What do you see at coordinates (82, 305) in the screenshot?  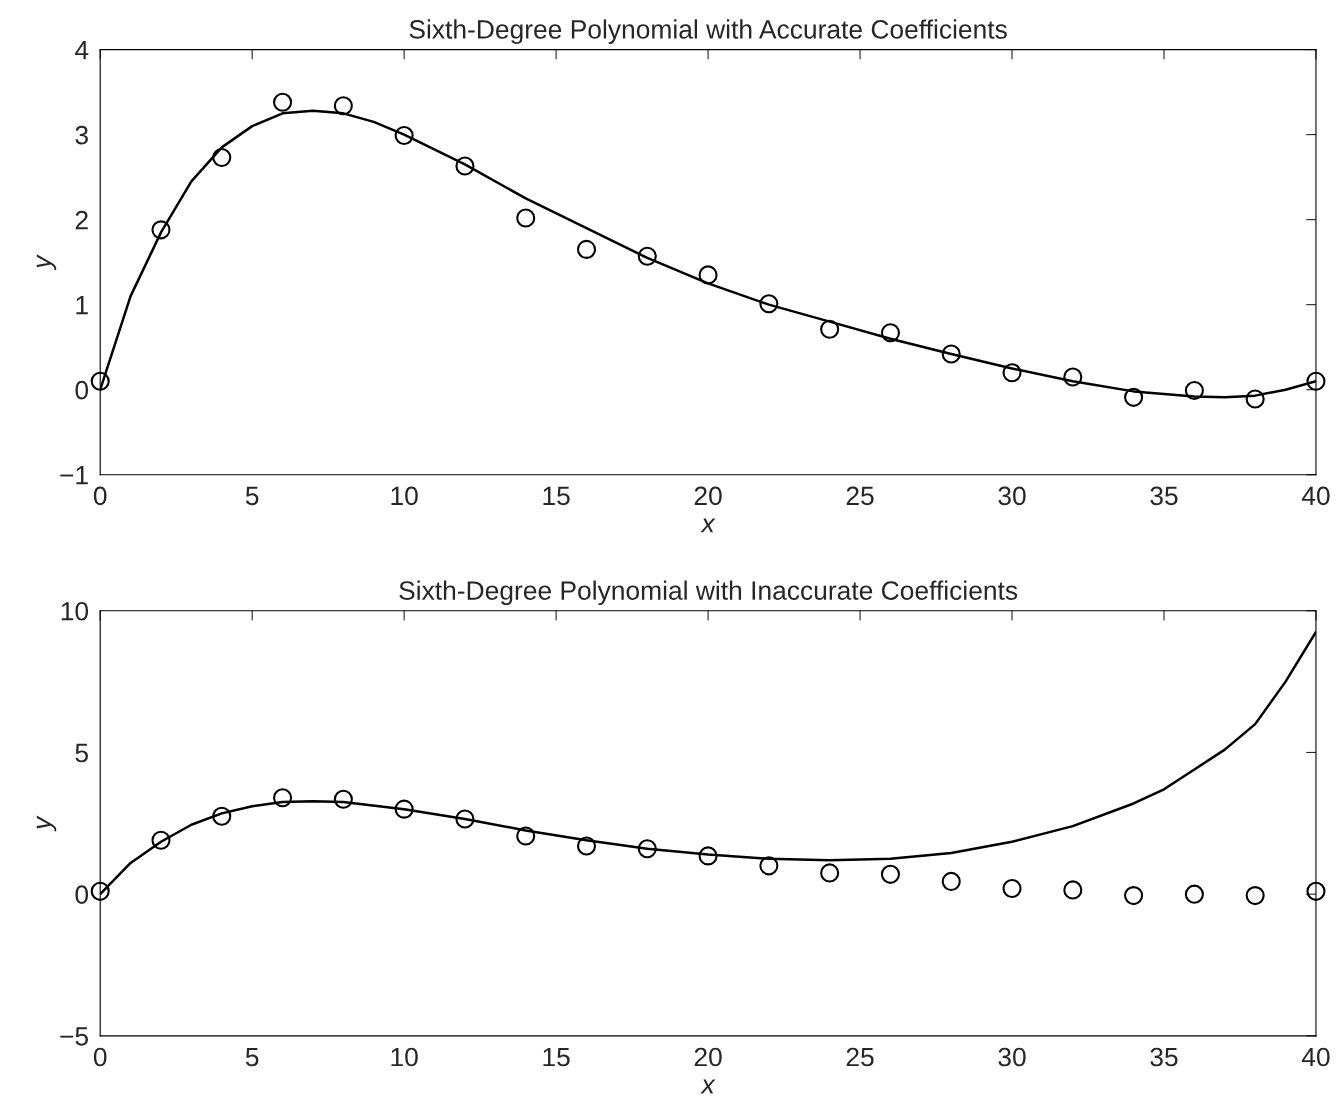 I see `y-tick-label: 1` at bounding box center [82, 305].